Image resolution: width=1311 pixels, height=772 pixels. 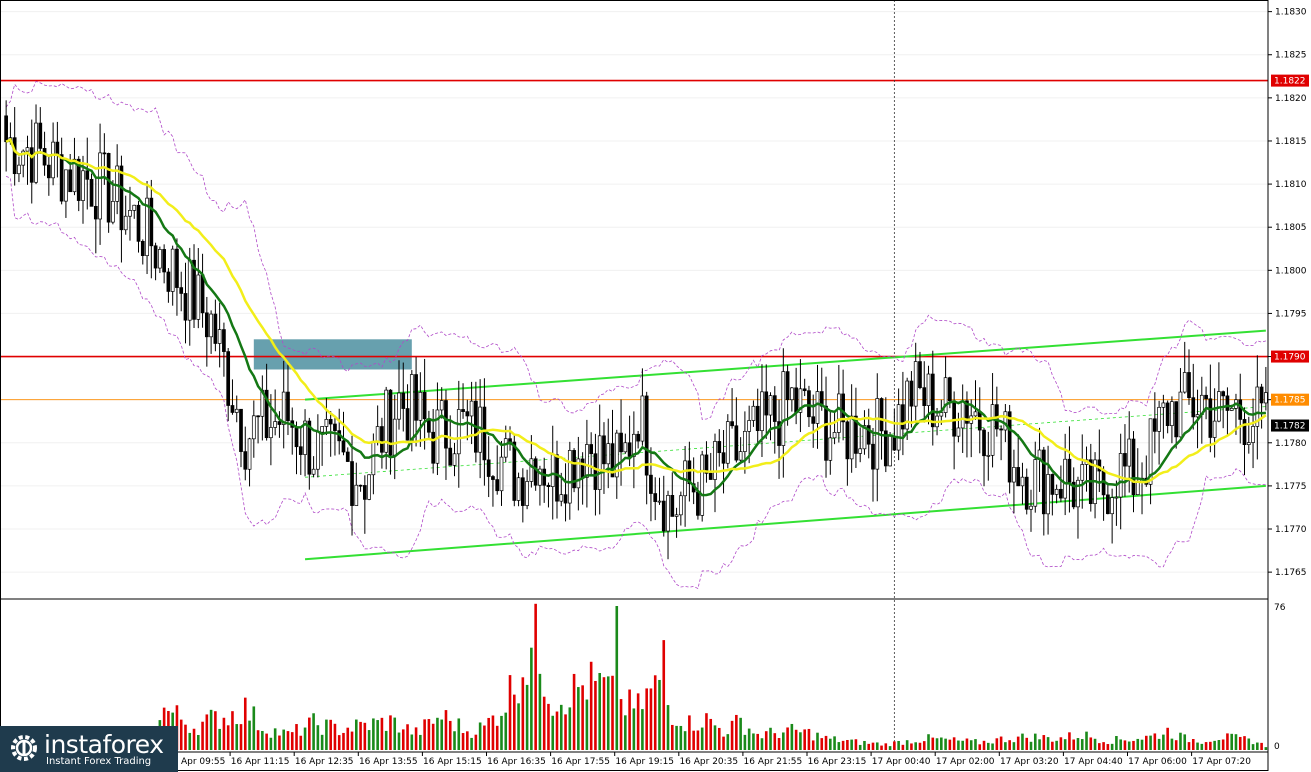 I want to click on time-tick-label: 16 Apr 15:15, so click(x=452, y=762).